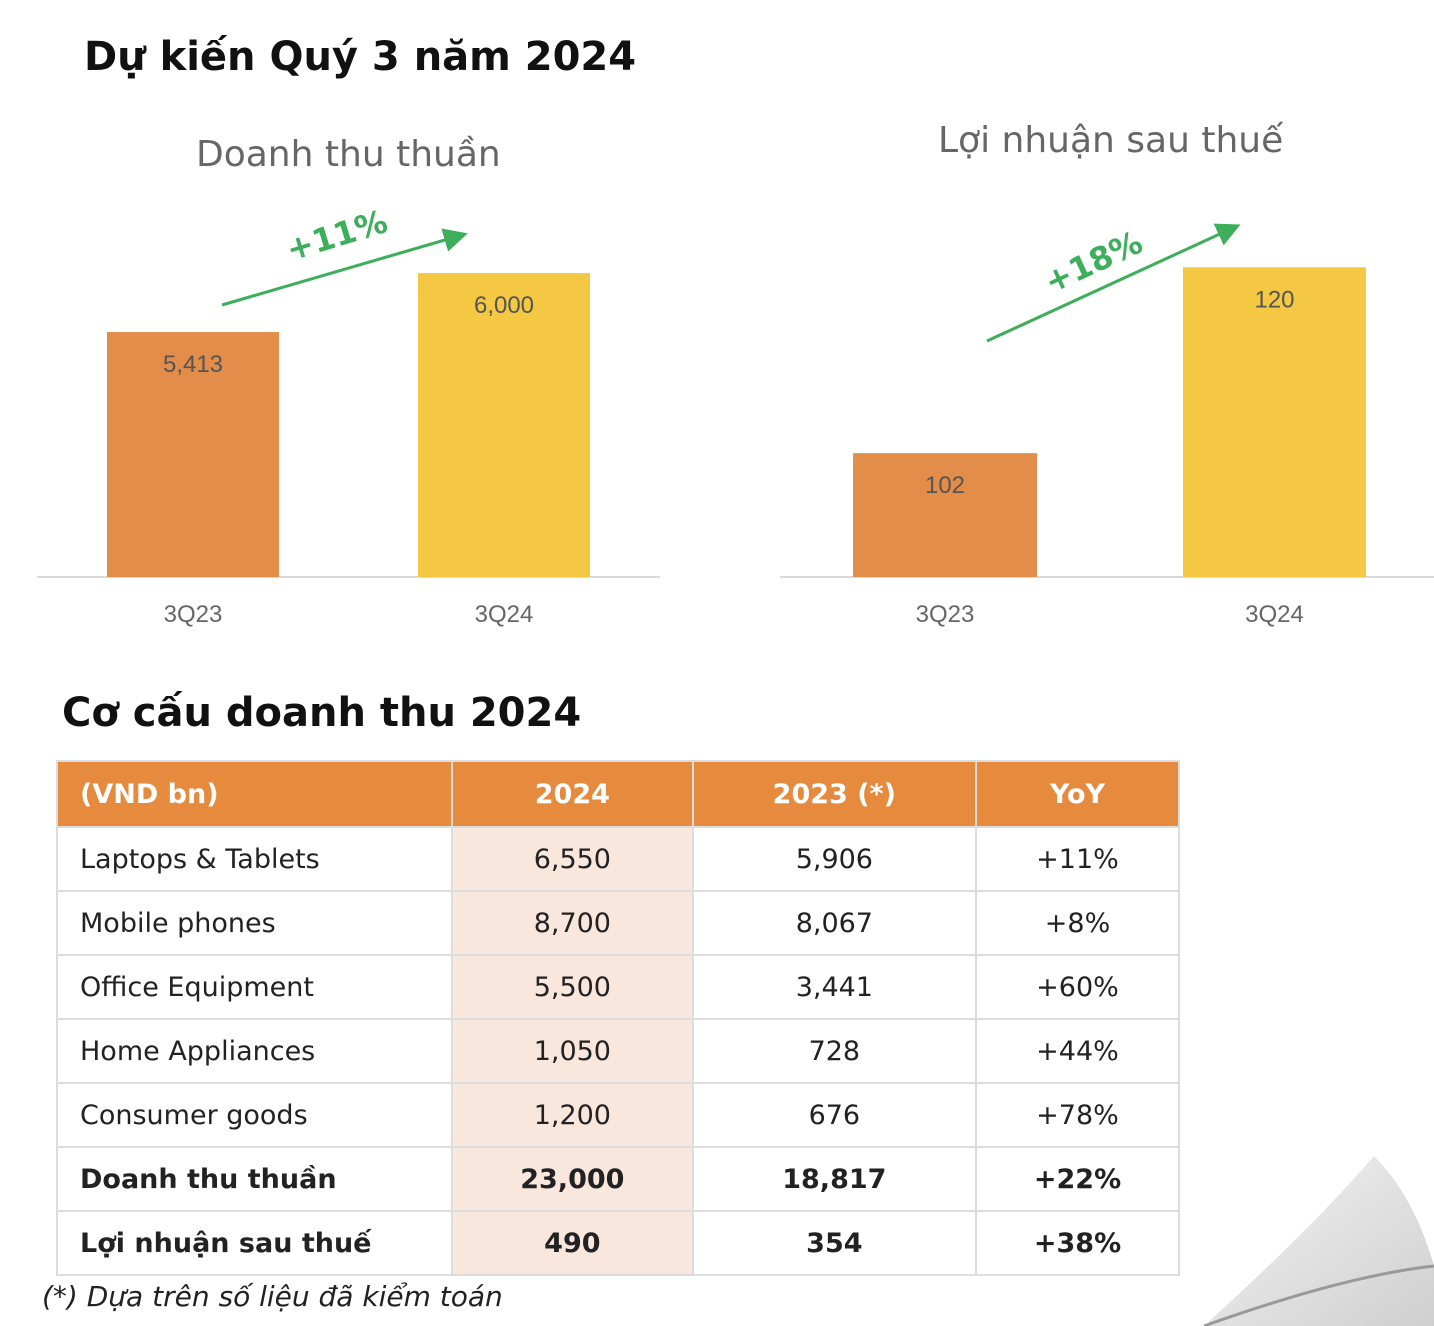  I want to click on table-row: Laptops & Tablets 6,550 5,906 +11%, so click(618, 859).